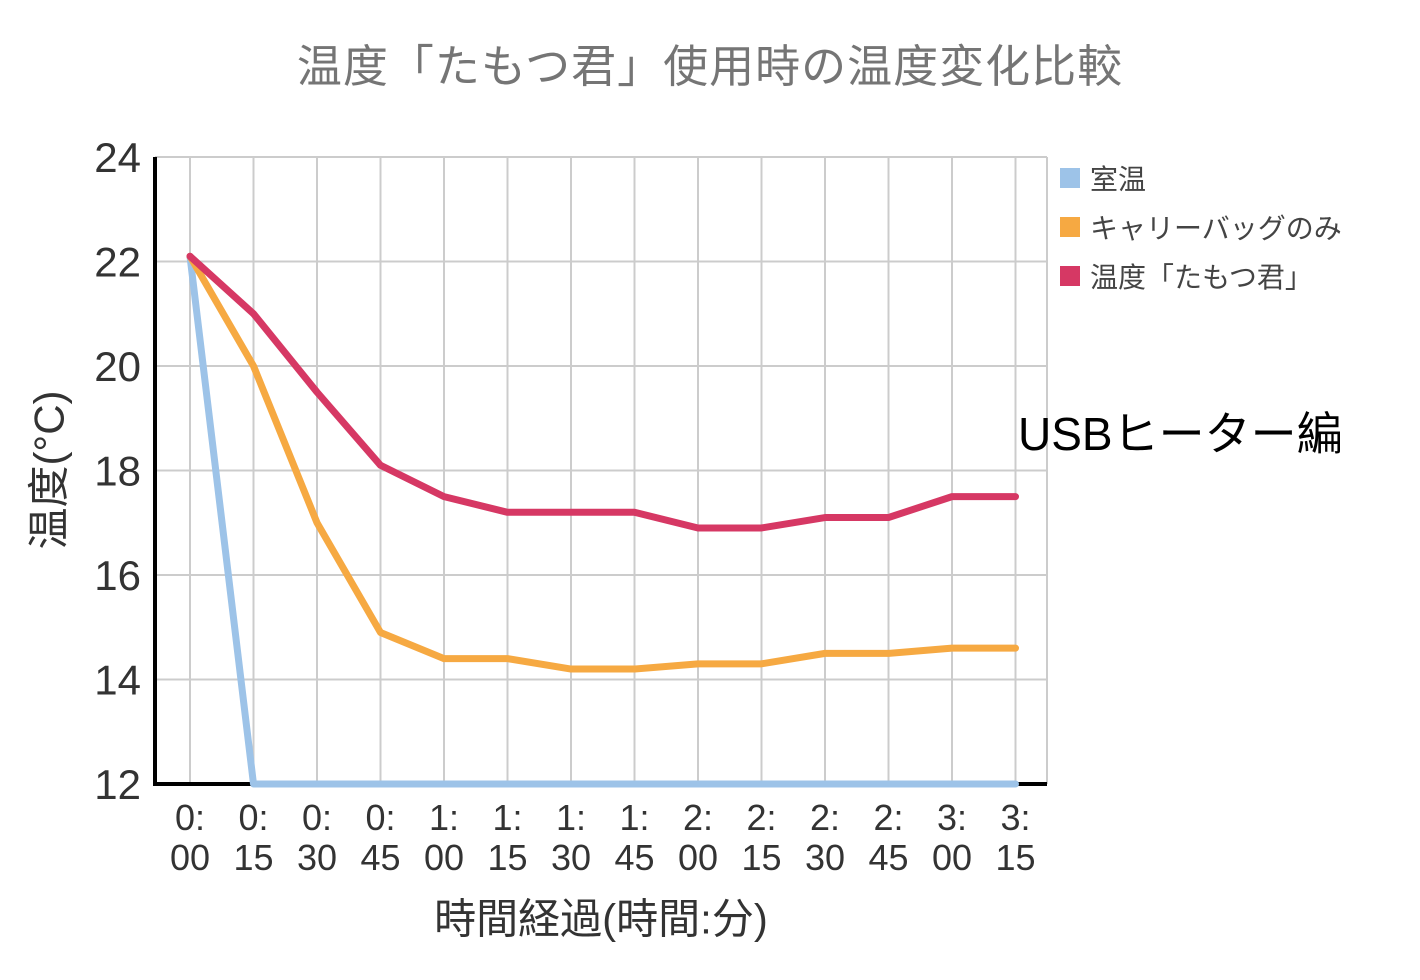 The height and width of the screenshot is (980, 1420). What do you see at coordinates (601, 919) in the screenshot?
I see `x-axis-title: 時間経過(時間:分)` at bounding box center [601, 919].